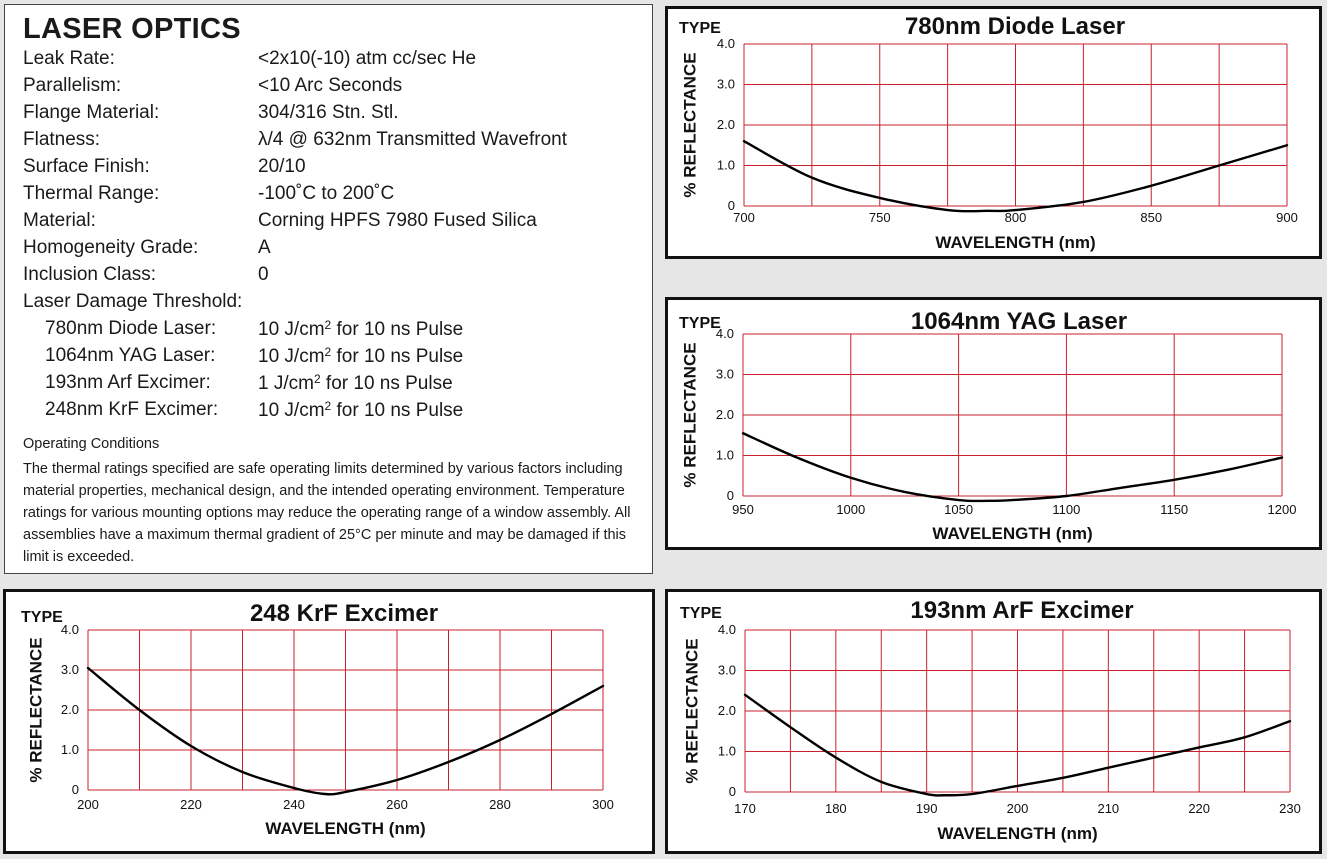  What do you see at coordinates (836, 808) in the screenshot?
I see `x-tick-label: 180` at bounding box center [836, 808].